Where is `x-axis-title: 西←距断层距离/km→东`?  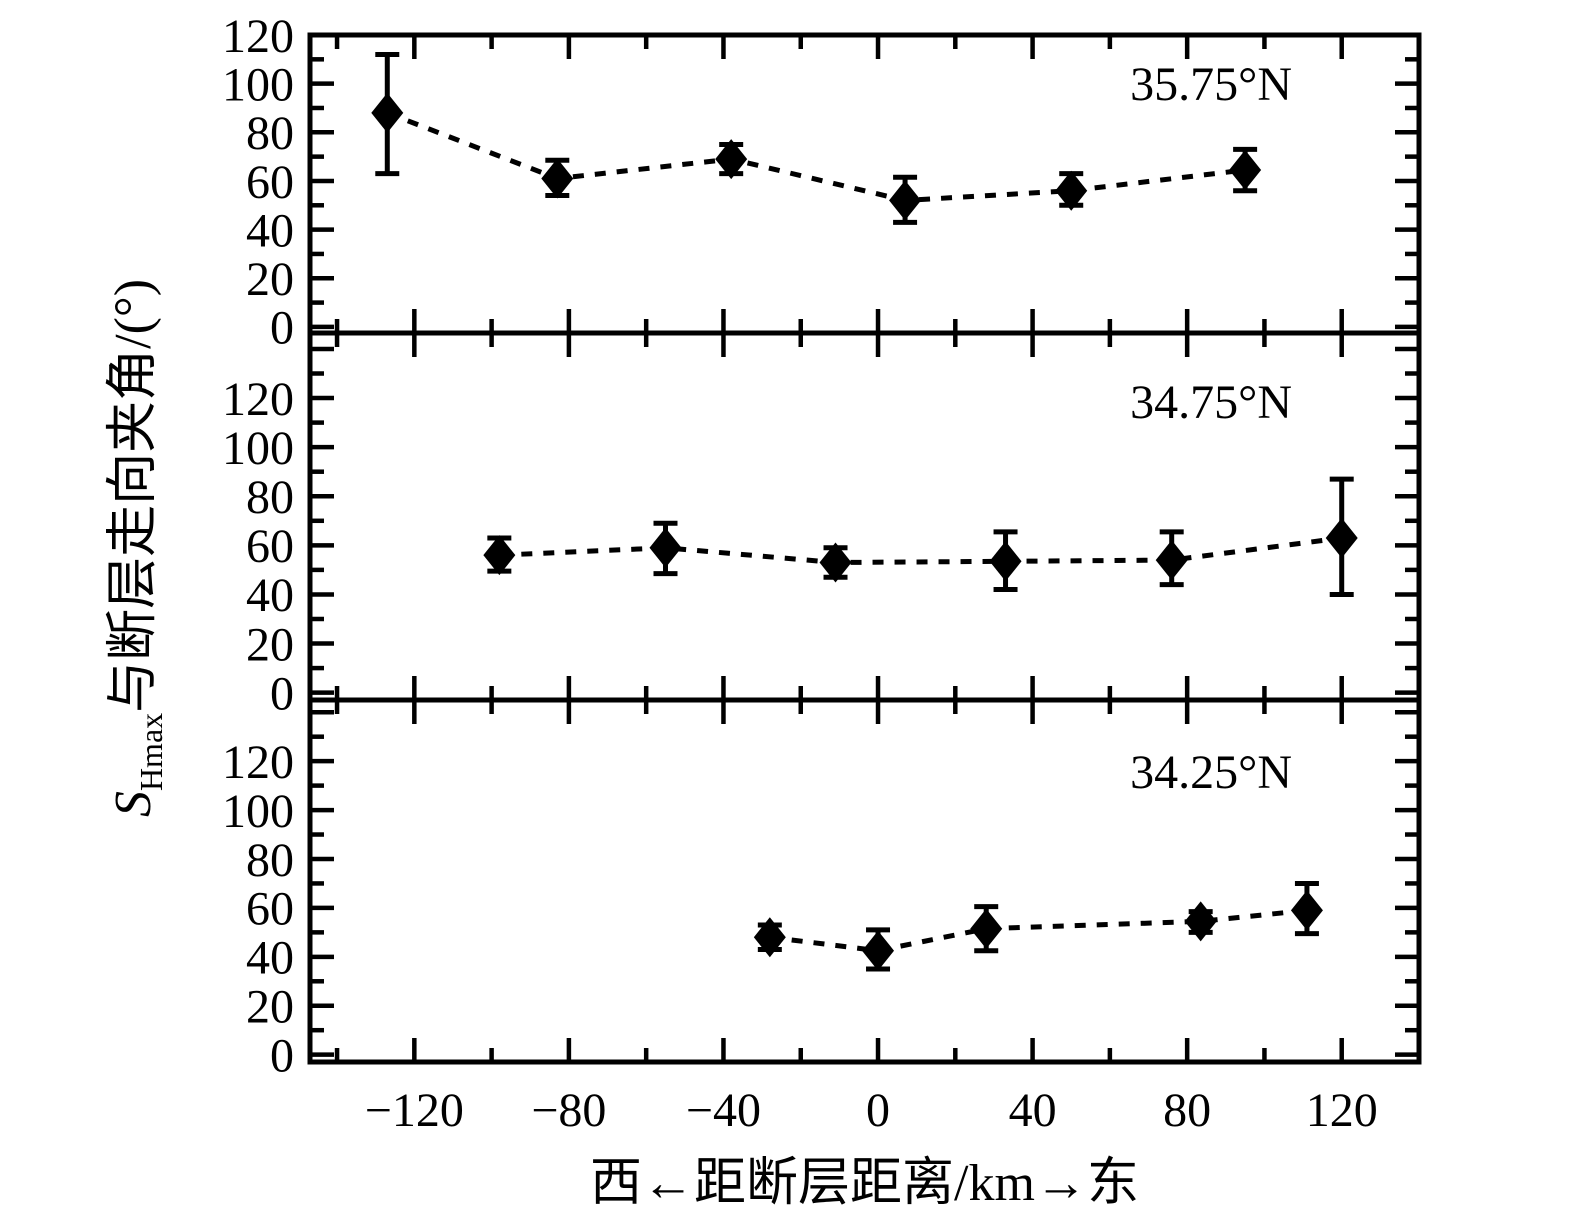 x-axis-title: 西←距断层距离/km→东 is located at coordinates (864, 1183).